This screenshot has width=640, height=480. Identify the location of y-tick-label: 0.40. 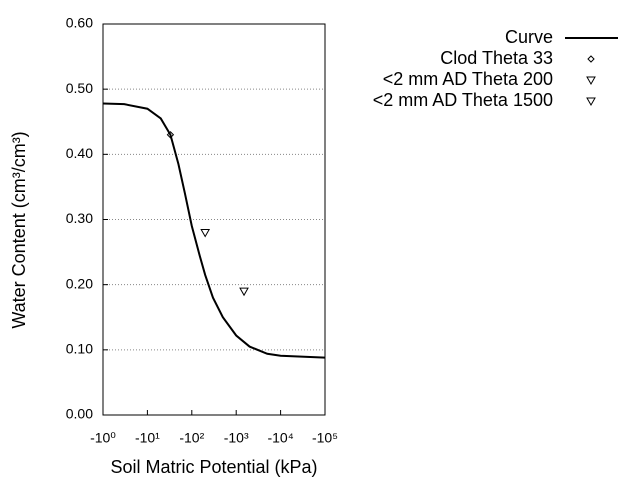
(79, 153).